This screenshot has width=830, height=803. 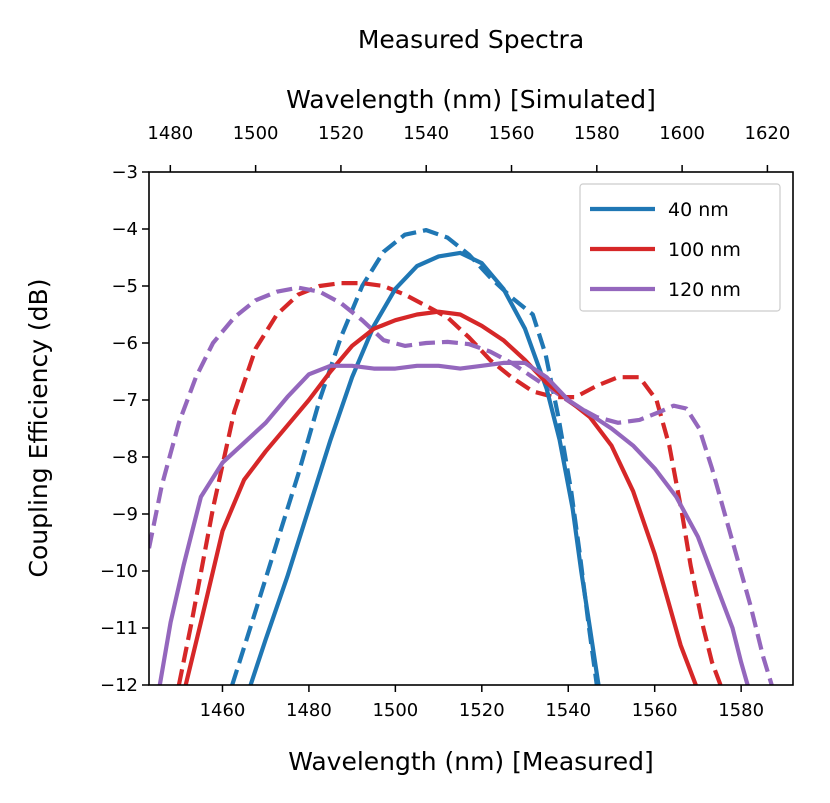 I want to click on y-tick-label: −7, so click(x=124, y=400).